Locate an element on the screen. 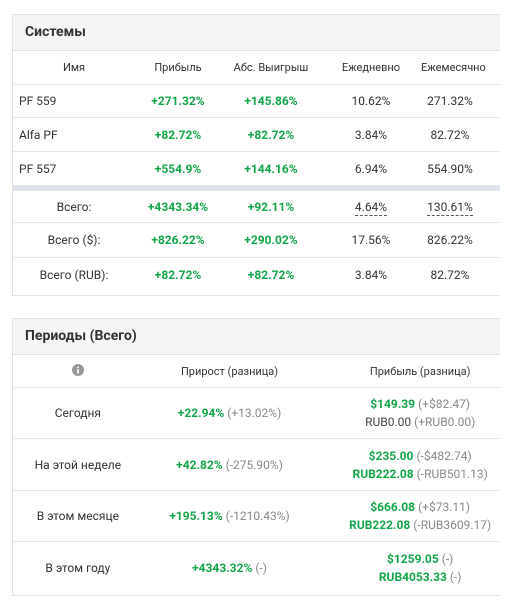  total-value: Всего: is located at coordinates (74, 206).